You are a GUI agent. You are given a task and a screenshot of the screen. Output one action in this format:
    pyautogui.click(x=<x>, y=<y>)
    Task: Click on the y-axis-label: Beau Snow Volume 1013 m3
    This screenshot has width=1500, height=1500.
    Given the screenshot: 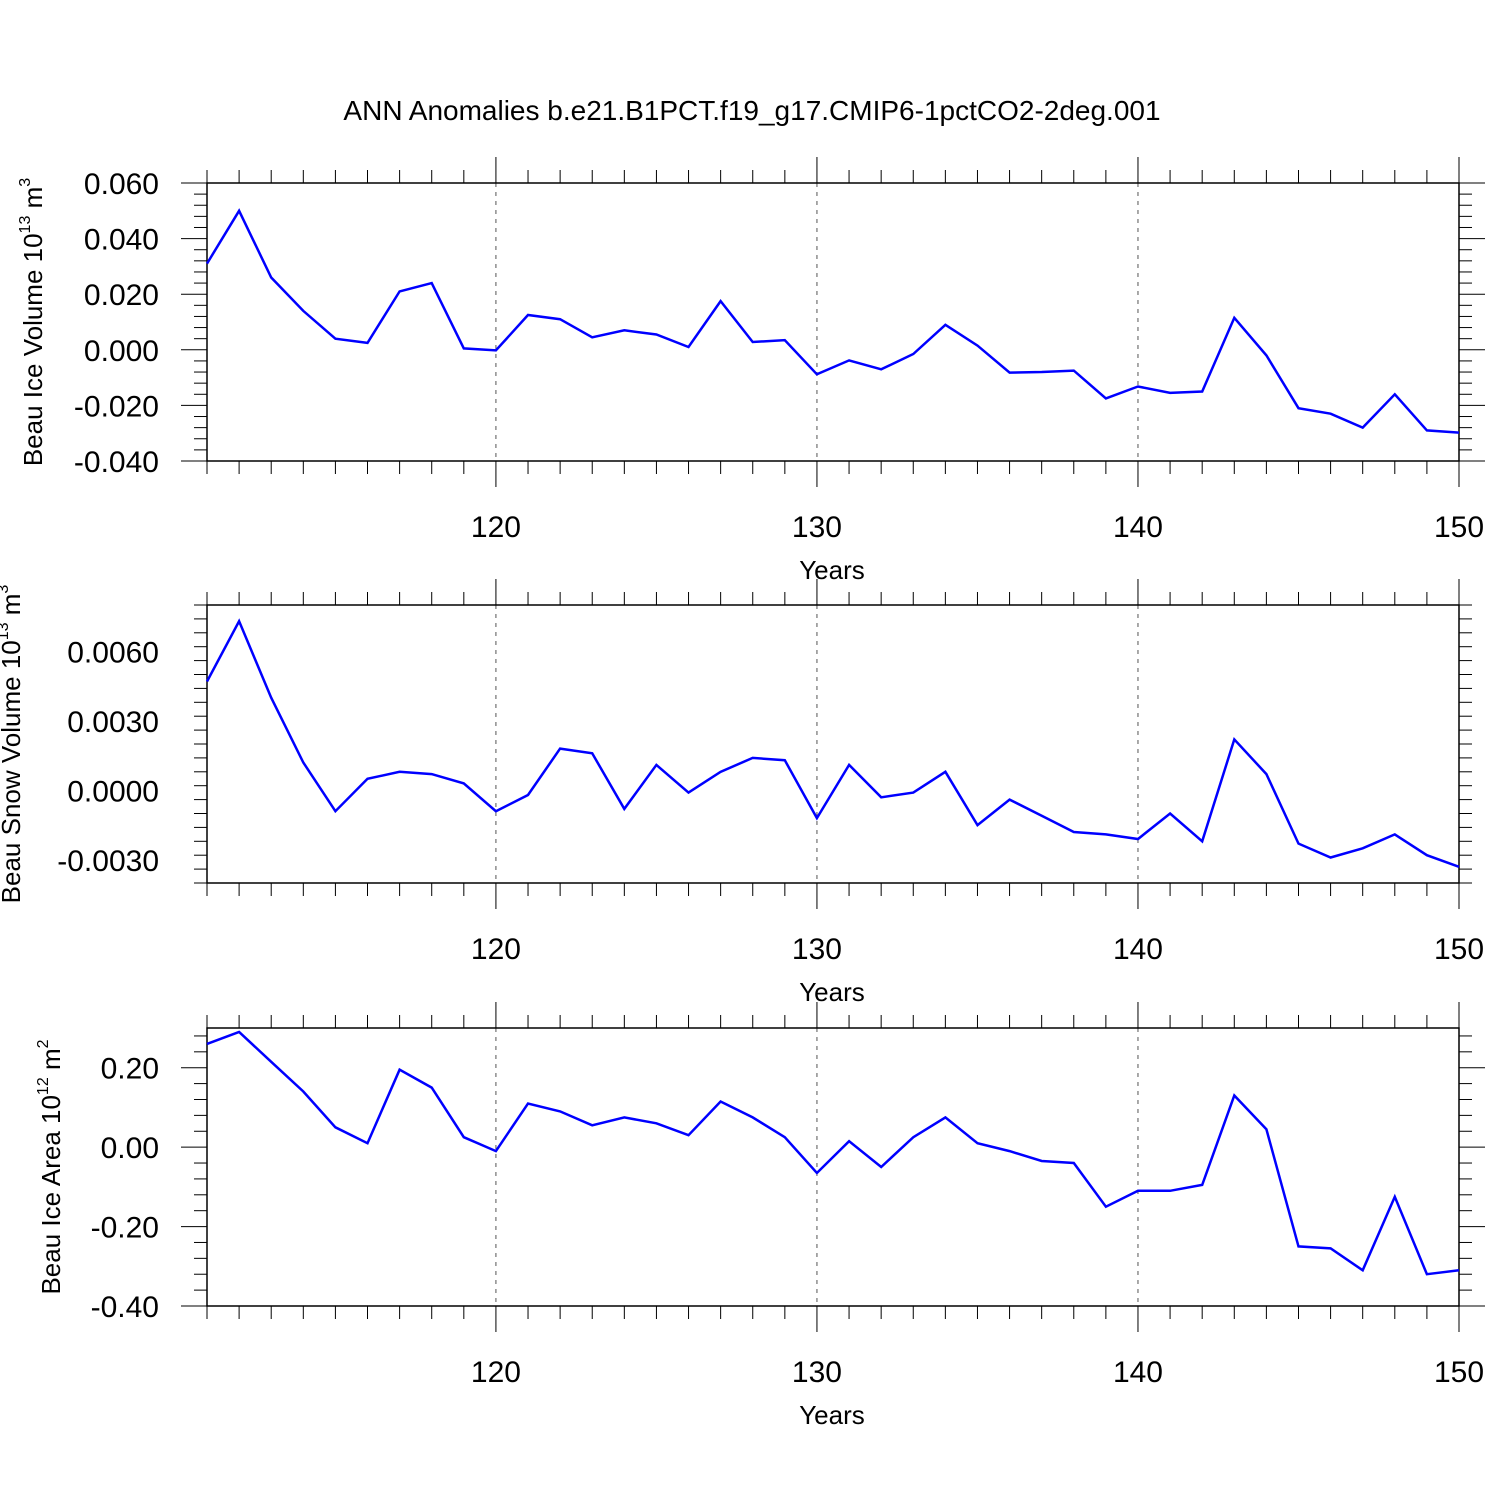 What is the action you would take?
    pyautogui.click(x=13, y=744)
    